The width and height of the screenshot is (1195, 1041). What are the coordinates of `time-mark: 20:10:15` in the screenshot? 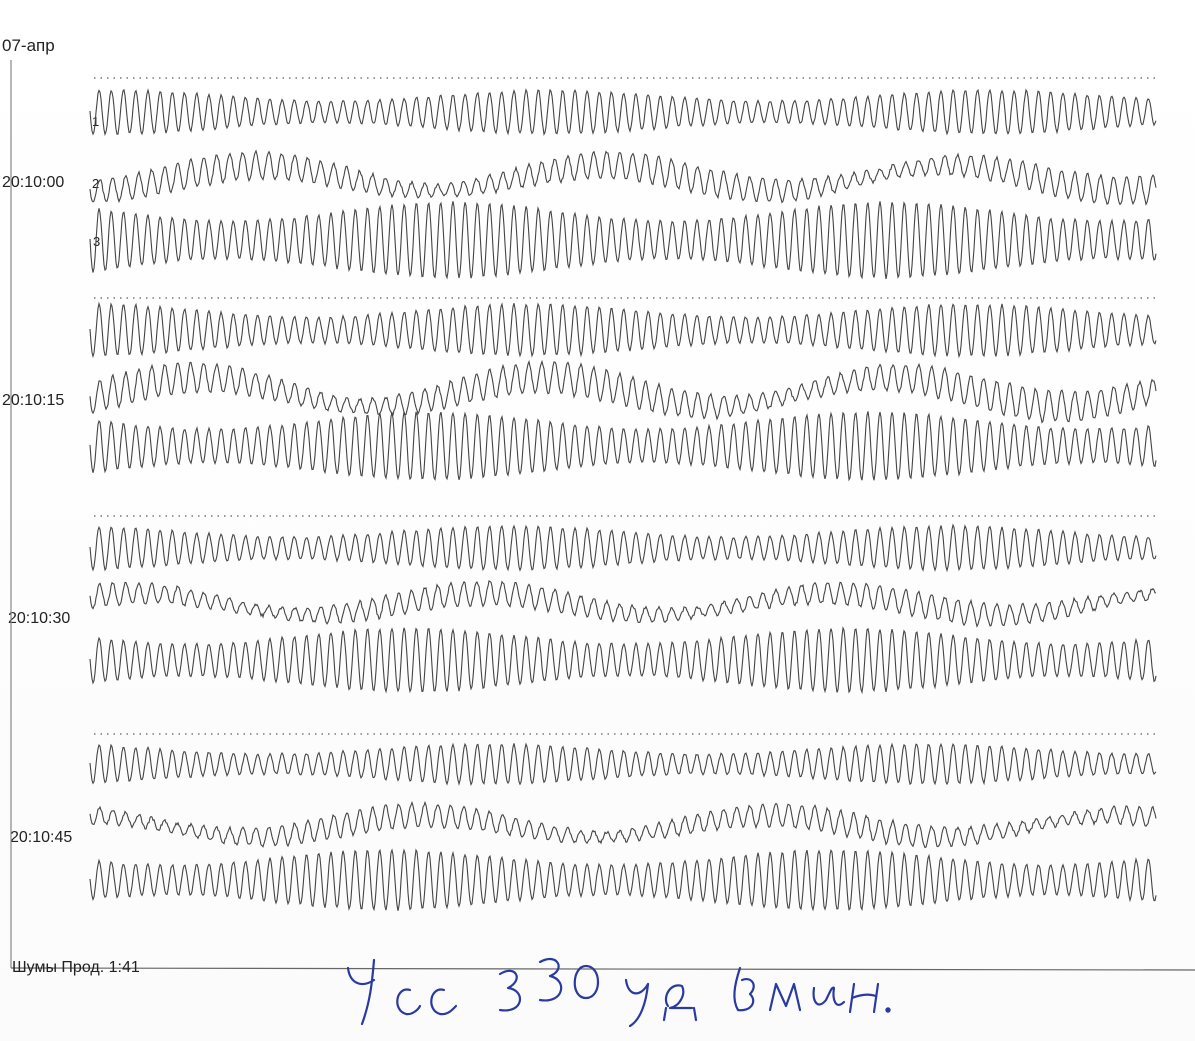 It's located at (33, 400).